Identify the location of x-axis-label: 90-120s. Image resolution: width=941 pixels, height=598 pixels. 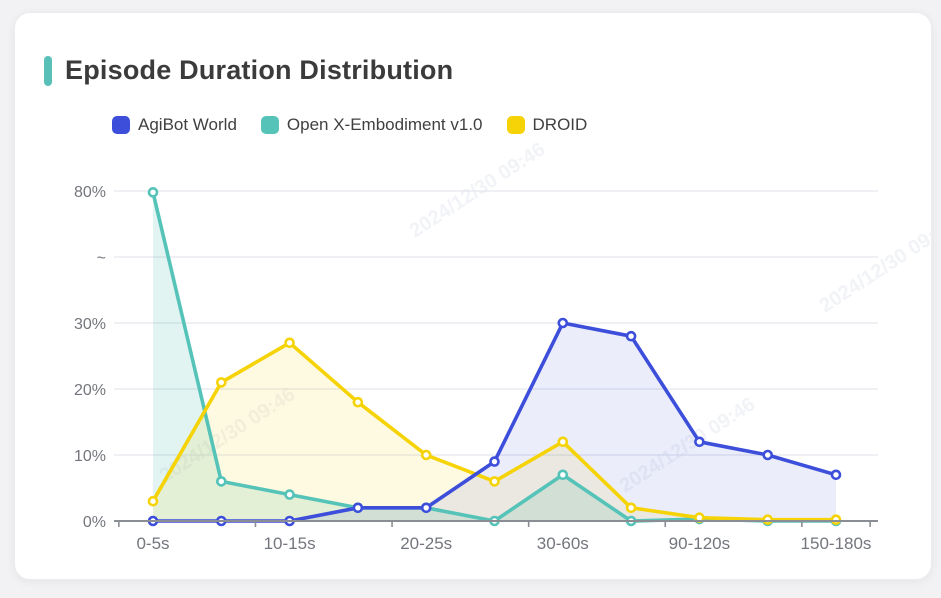
(699, 543).